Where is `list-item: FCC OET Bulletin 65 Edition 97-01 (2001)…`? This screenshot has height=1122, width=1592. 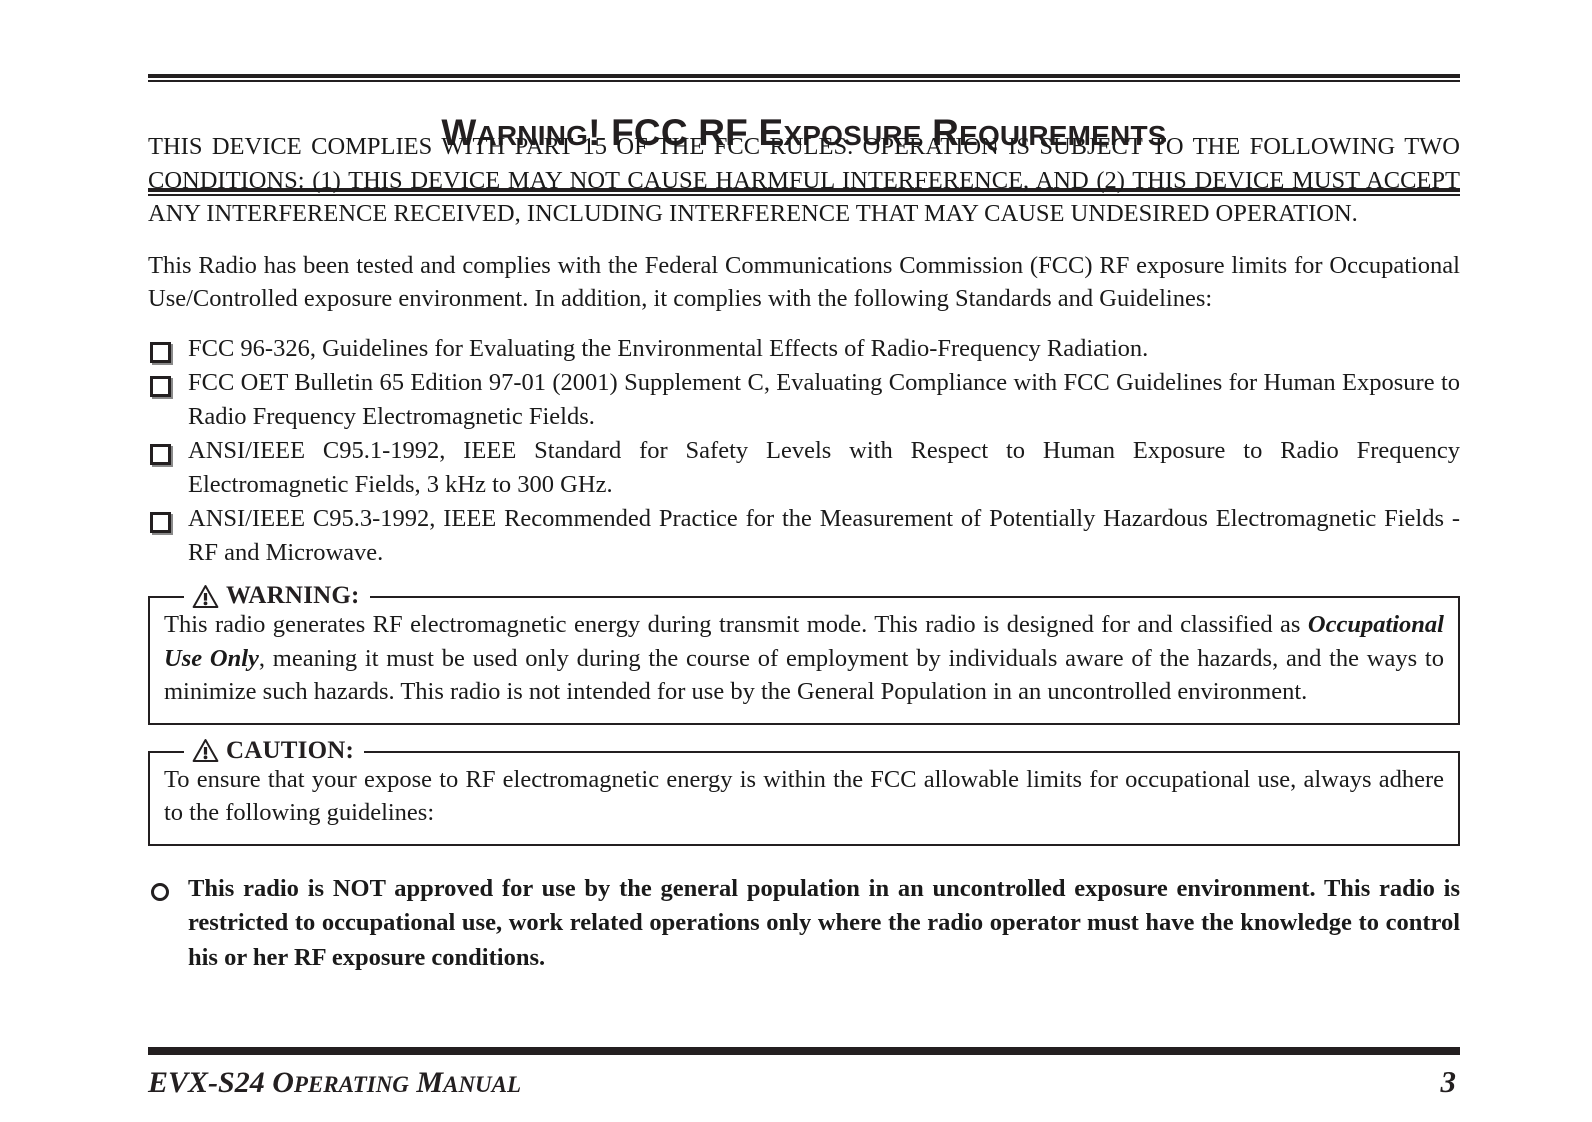 list-item: FCC OET Bulletin 65 Edition 97-01 (2001)… is located at coordinates (804, 399).